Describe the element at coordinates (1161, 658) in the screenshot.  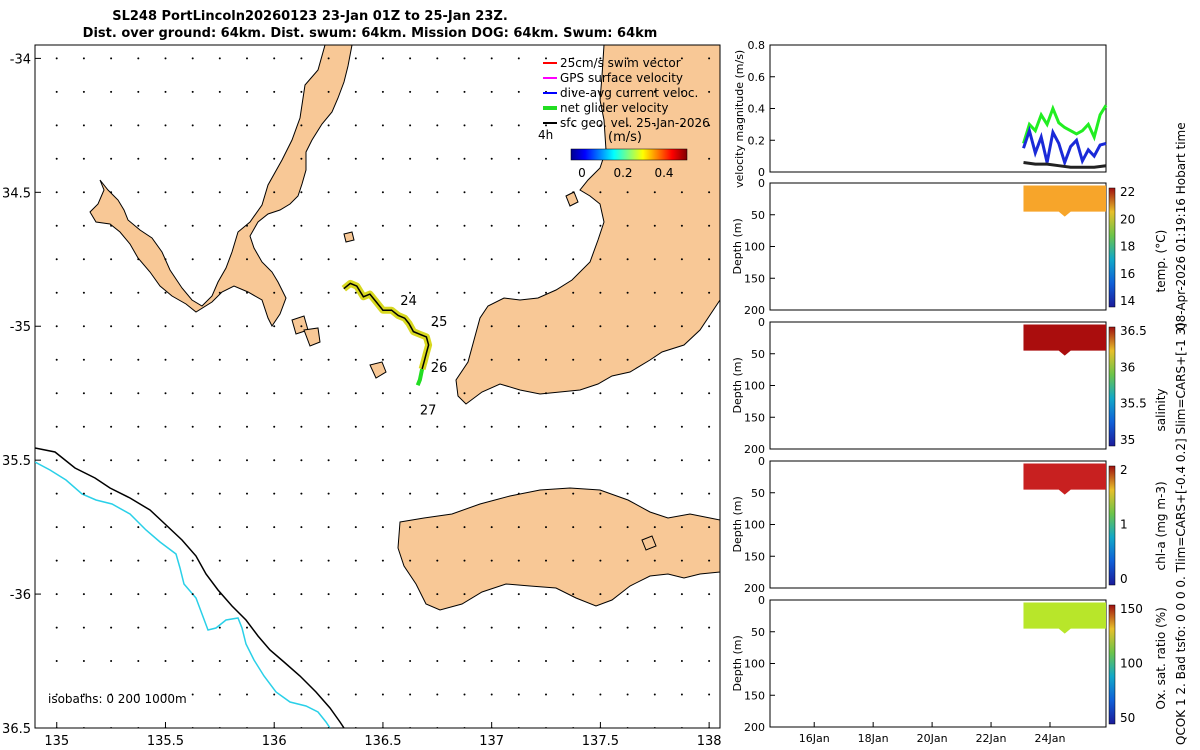
I see `colorbar-label: Ox. sat. ratio (%)` at that location.